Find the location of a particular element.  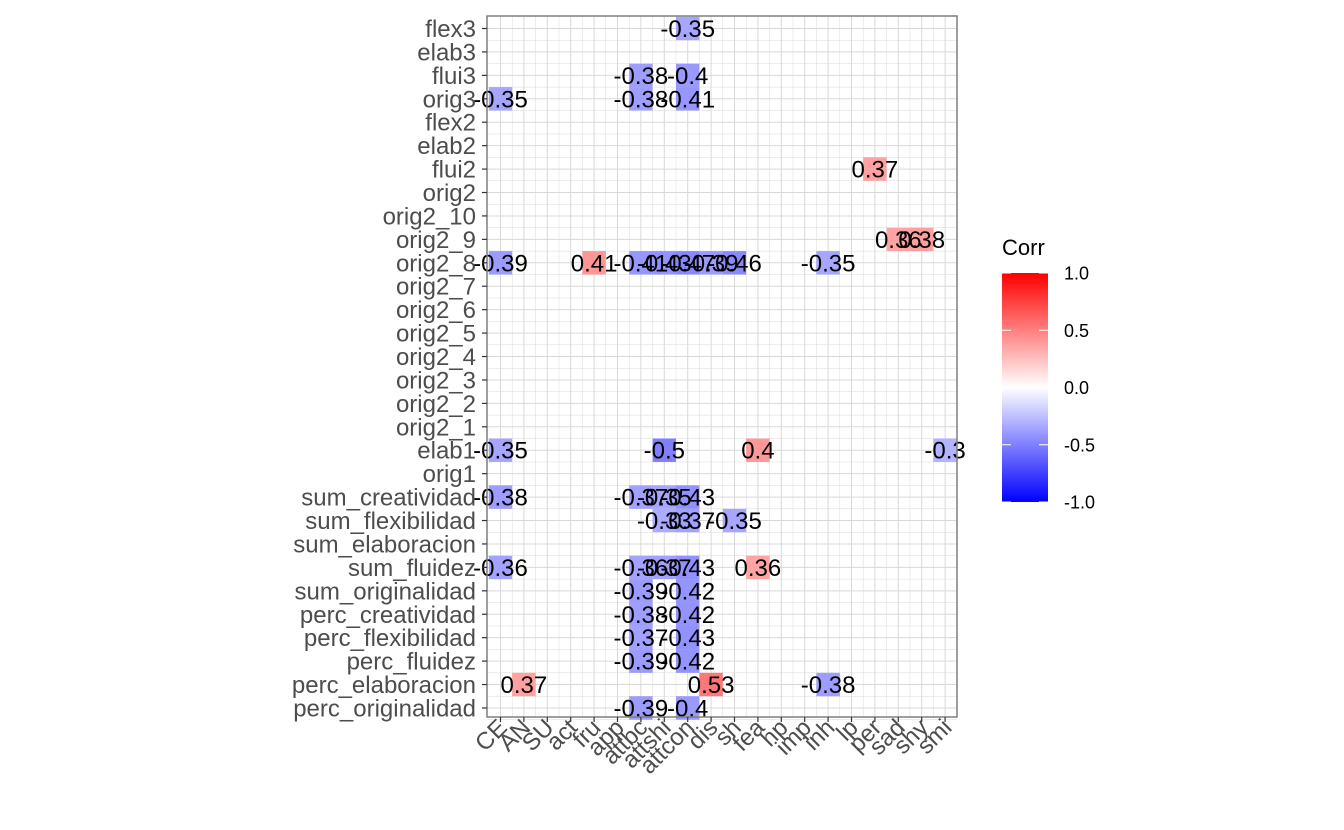

y-tick-label: orig2_9 is located at coordinates (436, 240).